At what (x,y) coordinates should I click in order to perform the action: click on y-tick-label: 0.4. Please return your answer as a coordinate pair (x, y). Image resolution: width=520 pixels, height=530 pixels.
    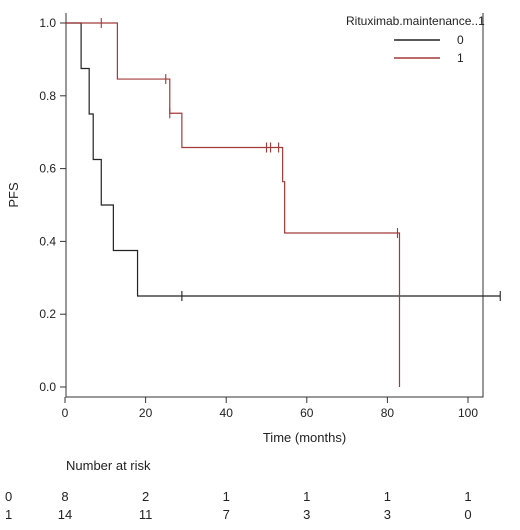
    Looking at the image, I should click on (47, 241).